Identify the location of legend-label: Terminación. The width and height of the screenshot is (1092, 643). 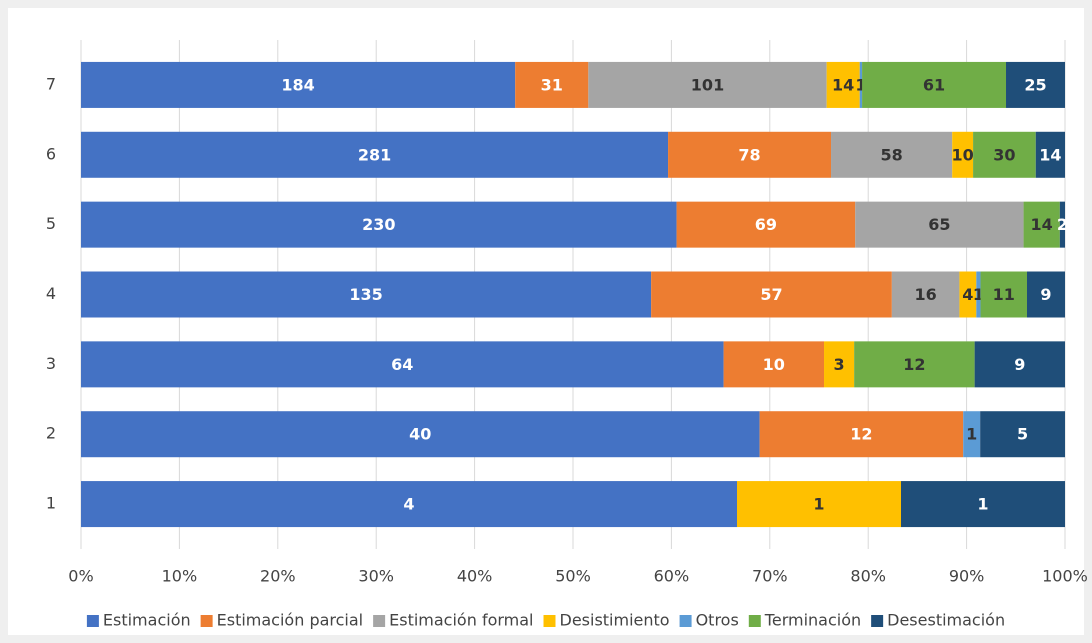
(812, 620).